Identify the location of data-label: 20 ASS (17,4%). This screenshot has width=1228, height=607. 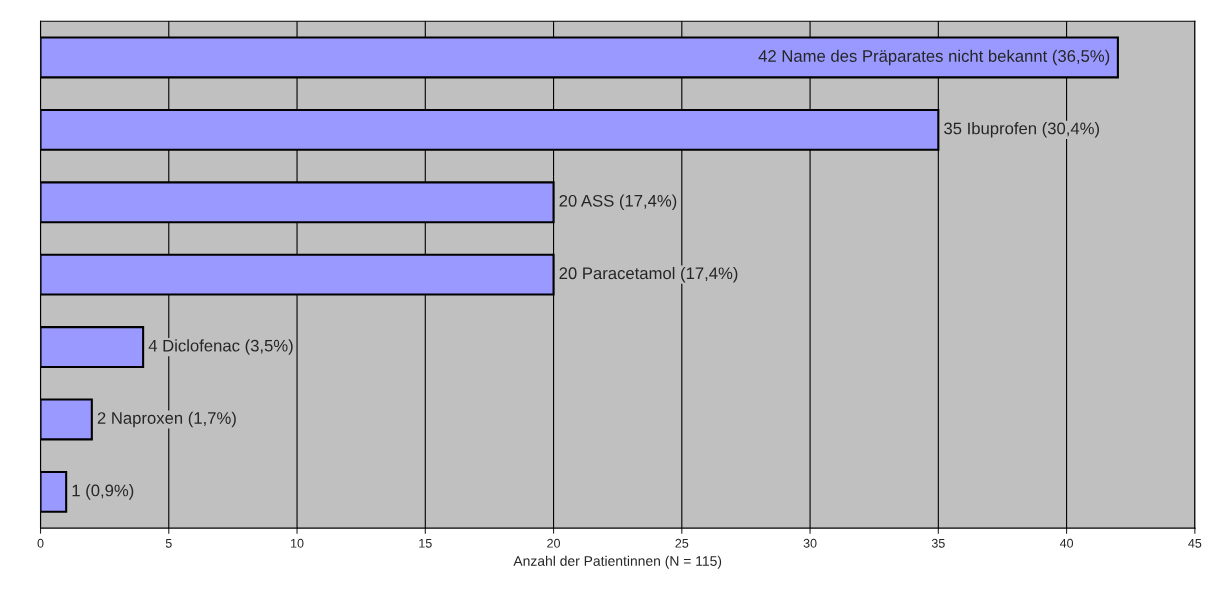
(618, 202).